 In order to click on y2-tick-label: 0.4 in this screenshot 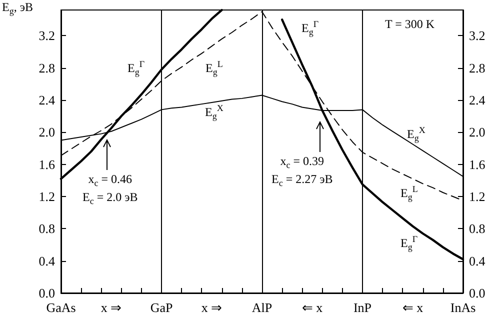, I will do `click(477, 260)`.